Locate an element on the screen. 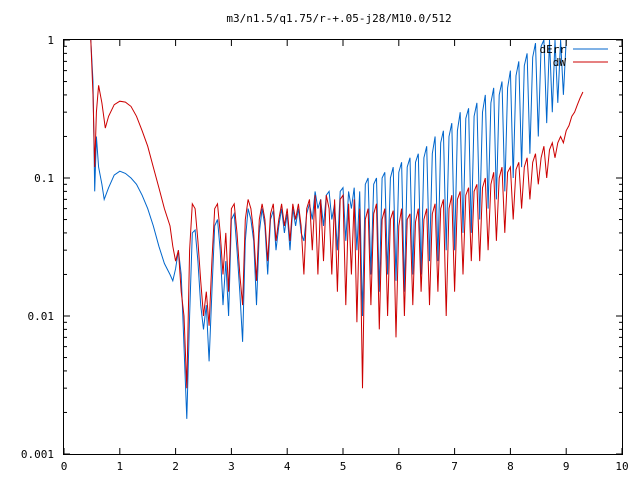 Image resolution: width=640 pixels, height=480 pixels. y-tick-label: 1 is located at coordinates (50, 40).